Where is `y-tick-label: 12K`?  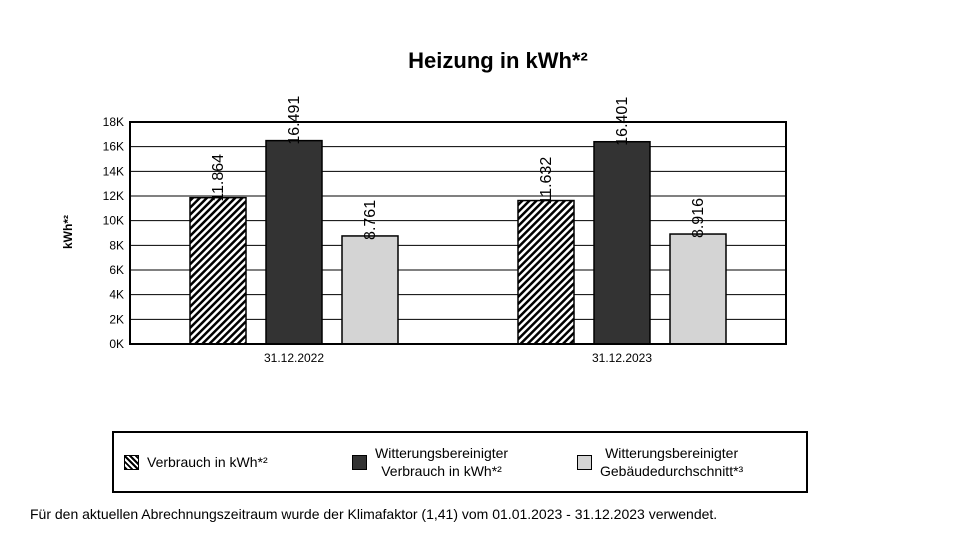
y-tick-label: 12K is located at coordinates (113, 196).